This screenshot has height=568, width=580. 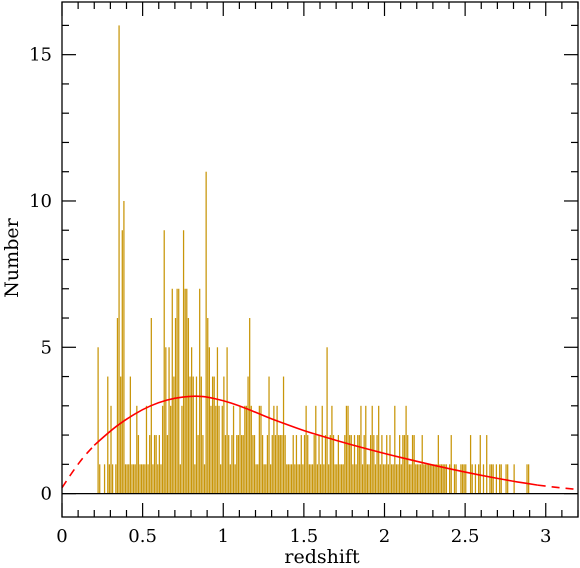 What do you see at coordinates (322, 557) in the screenshot?
I see `x-axis-title: redshift` at bounding box center [322, 557].